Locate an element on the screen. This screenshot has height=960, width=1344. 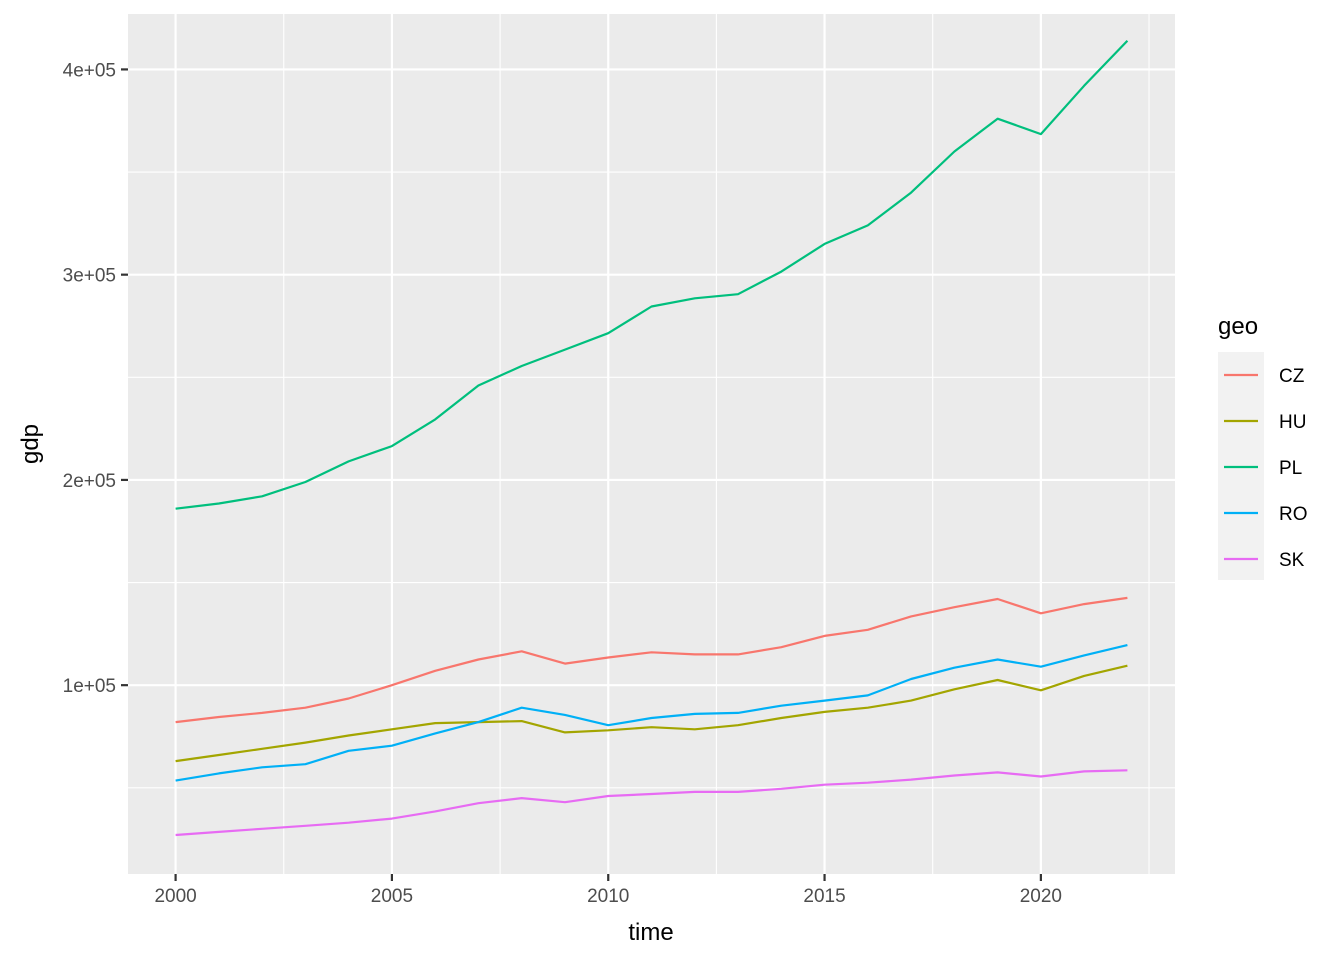
legend-label-ro: RO is located at coordinates (1293, 514).